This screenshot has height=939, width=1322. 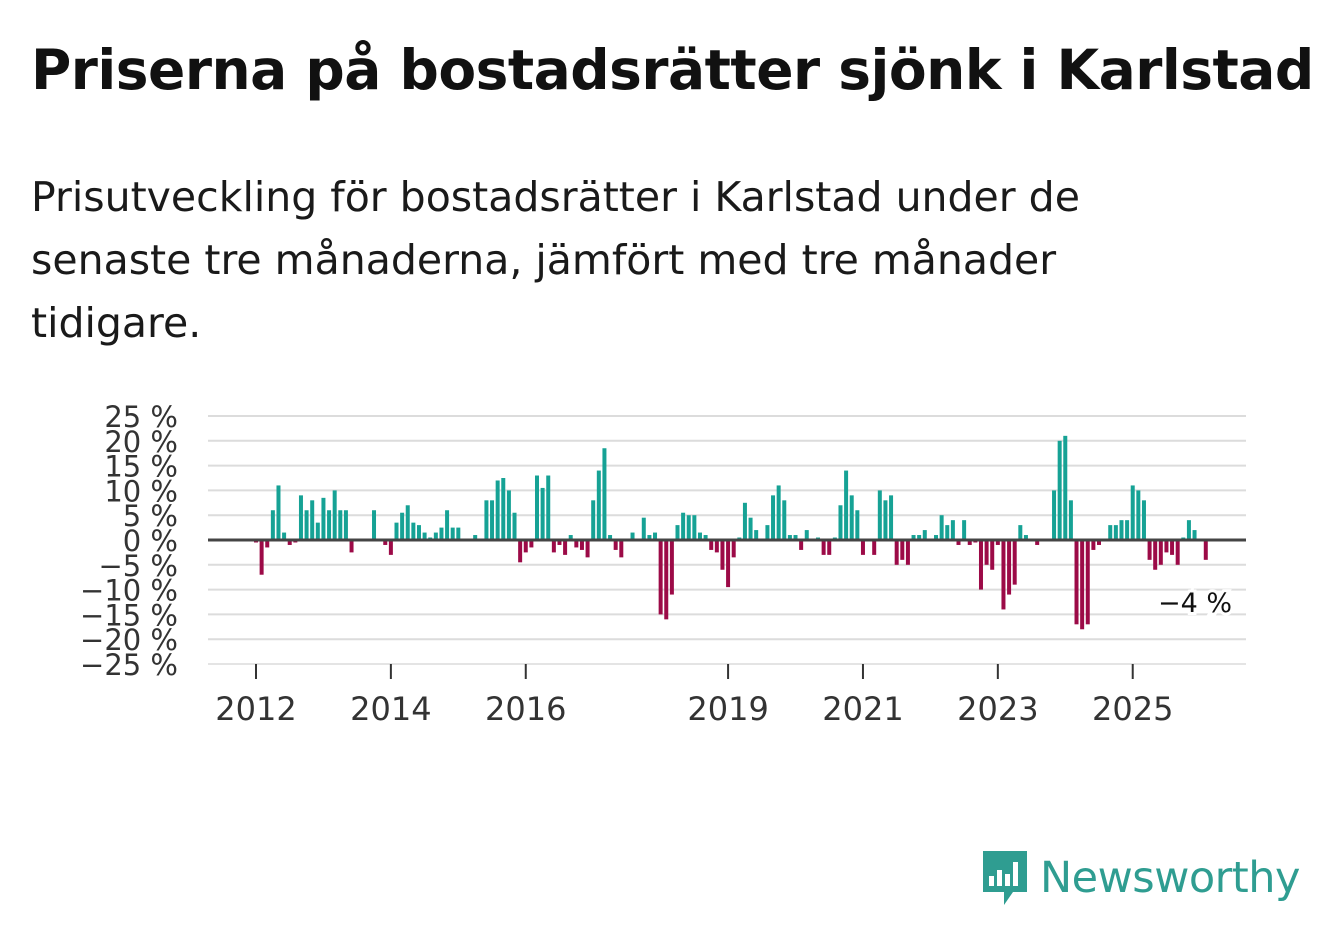 What do you see at coordinates (1005, 878) in the screenshot?
I see `newsworthy-logo-icon` at bounding box center [1005, 878].